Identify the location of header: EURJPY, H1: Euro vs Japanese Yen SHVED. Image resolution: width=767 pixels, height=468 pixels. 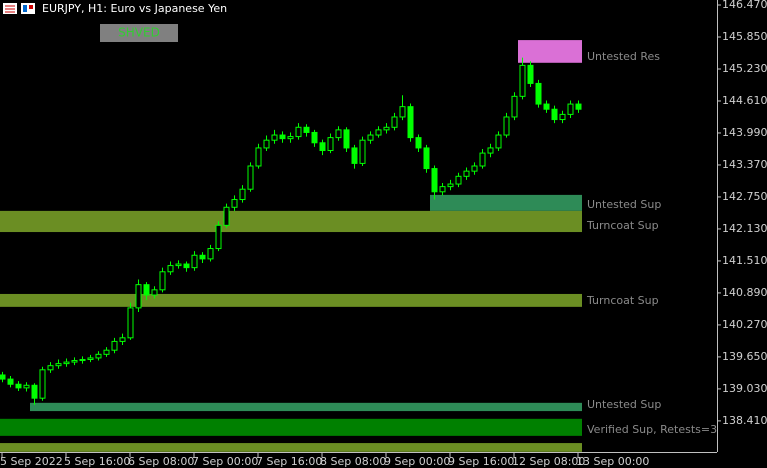
(115, 22).